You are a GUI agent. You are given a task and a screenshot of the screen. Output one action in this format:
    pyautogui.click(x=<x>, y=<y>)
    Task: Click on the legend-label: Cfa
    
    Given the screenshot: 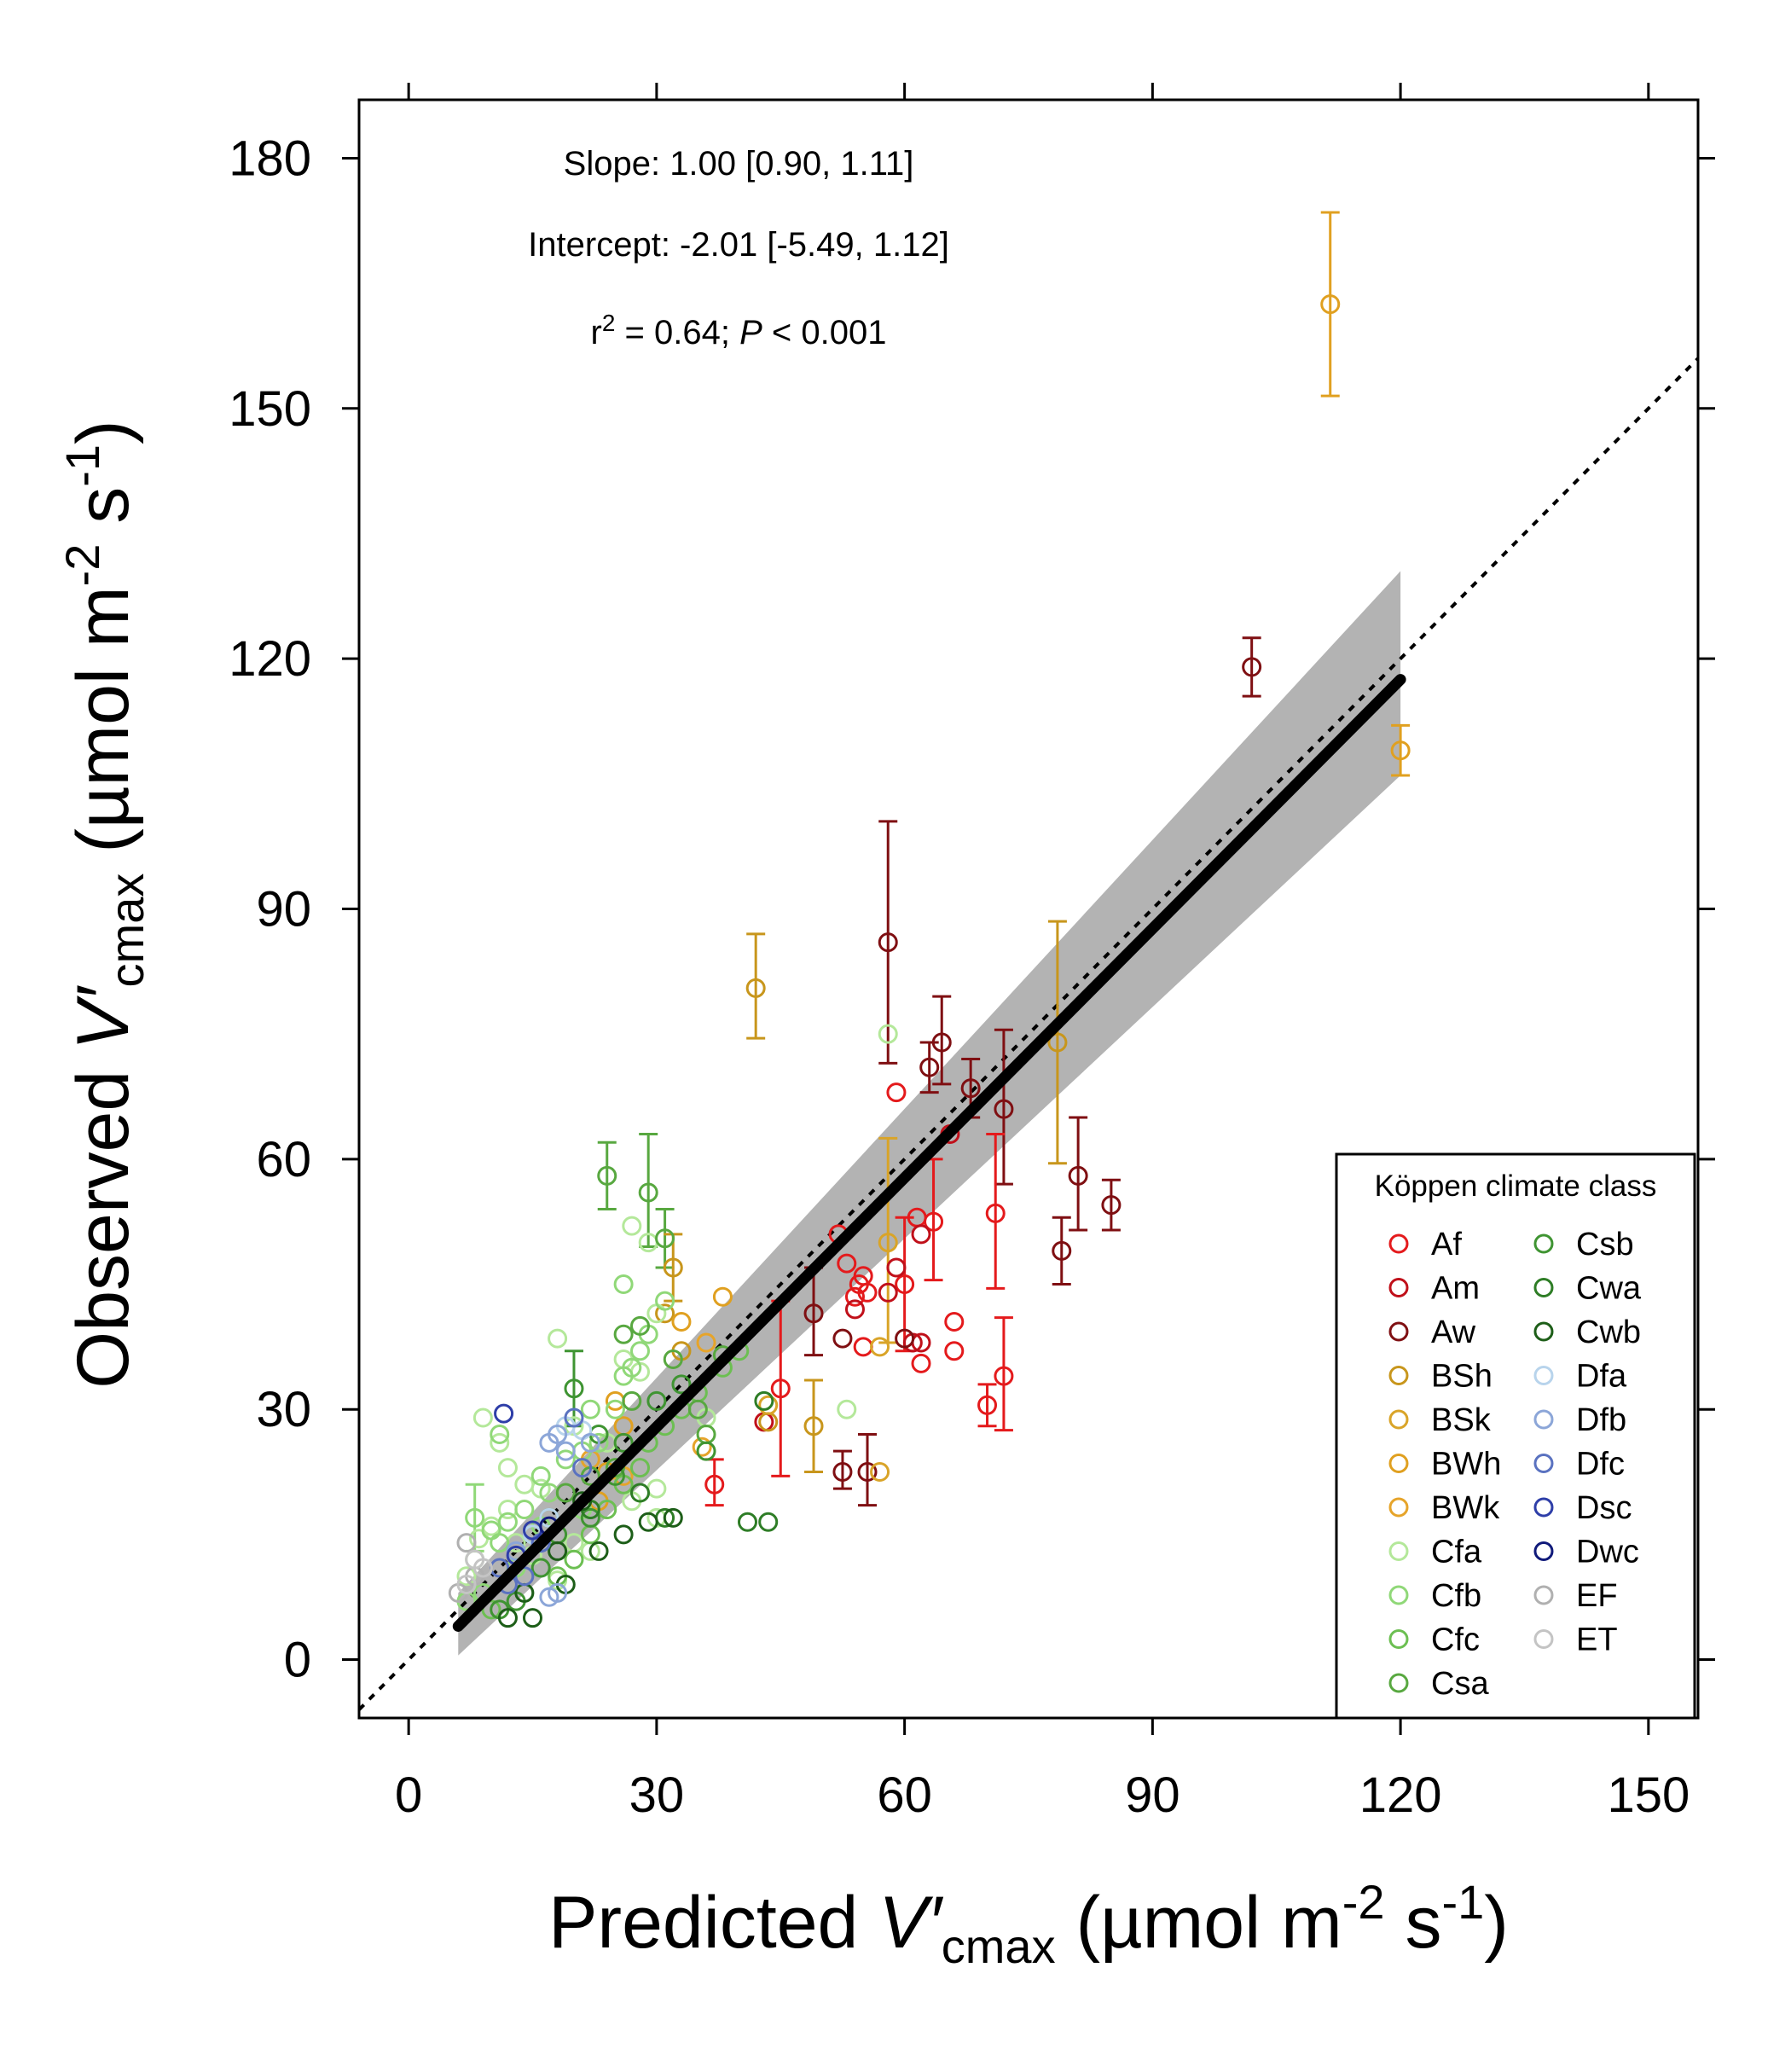 What is the action you would take?
    pyautogui.click(x=1456, y=1552)
    